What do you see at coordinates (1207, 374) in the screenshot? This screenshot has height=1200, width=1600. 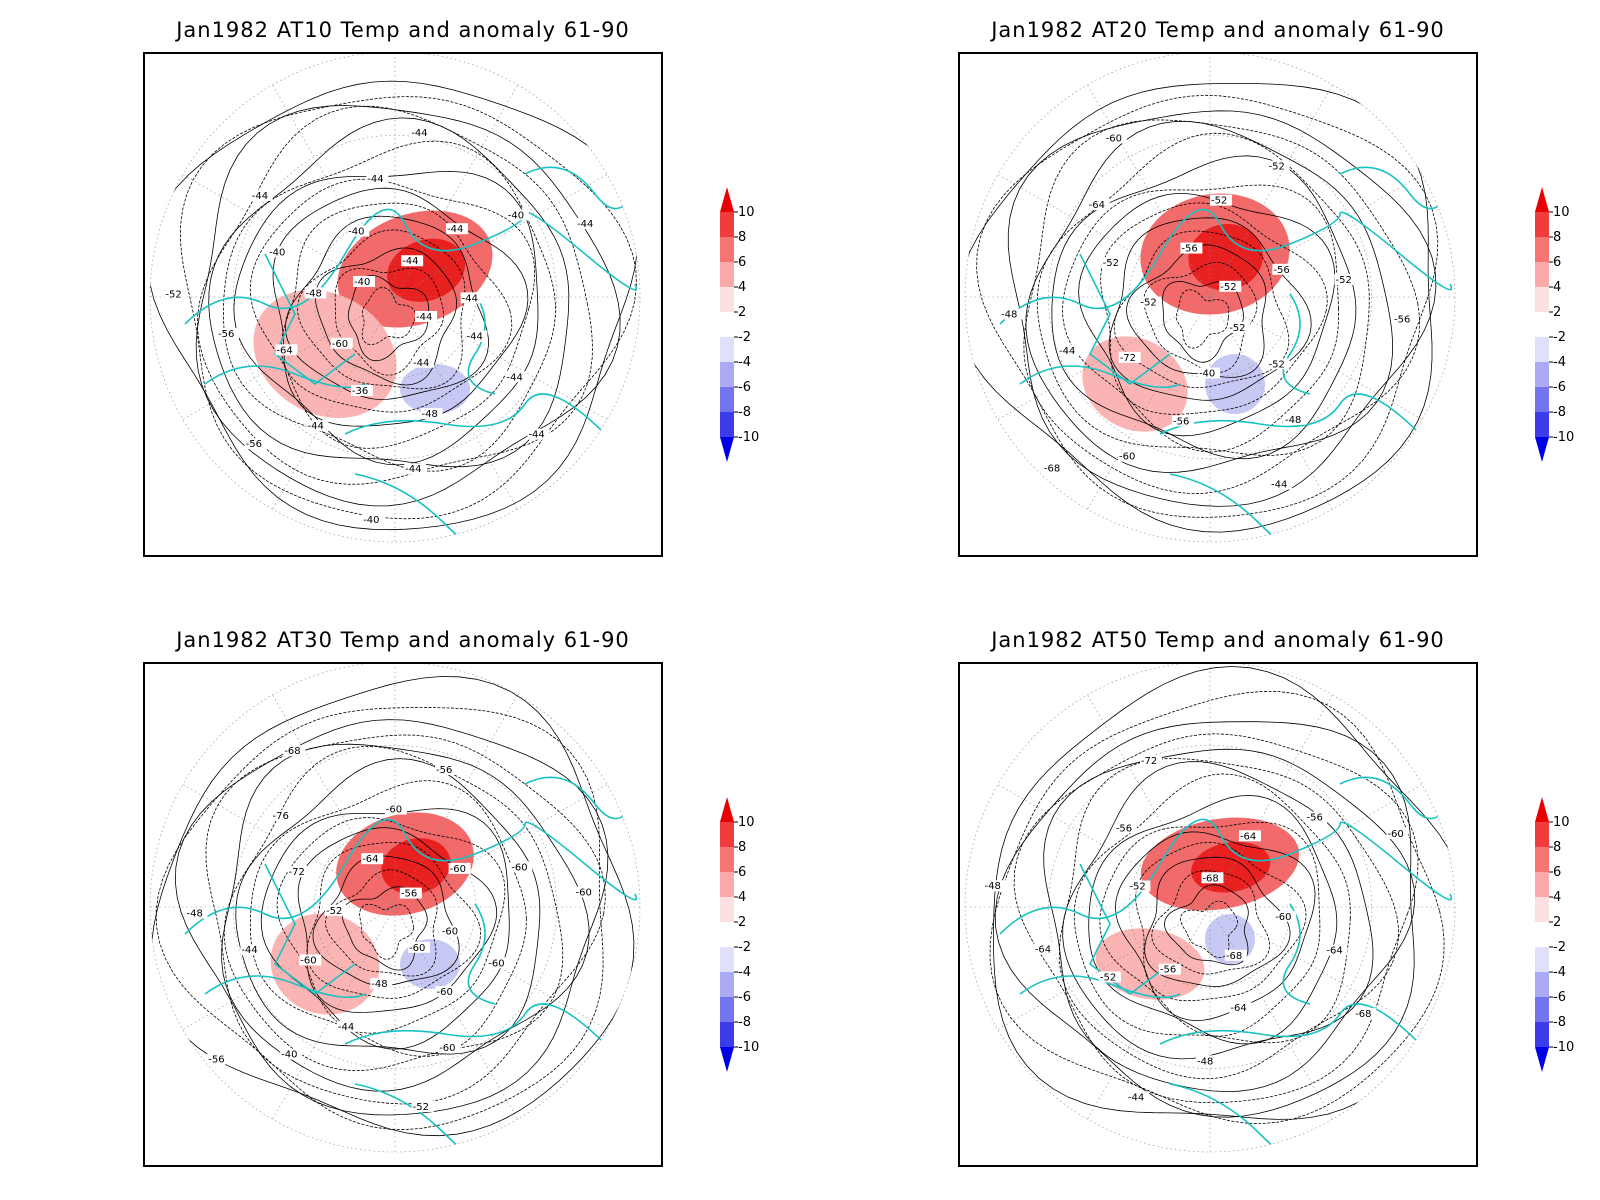 I see `svg-text: -40` at bounding box center [1207, 374].